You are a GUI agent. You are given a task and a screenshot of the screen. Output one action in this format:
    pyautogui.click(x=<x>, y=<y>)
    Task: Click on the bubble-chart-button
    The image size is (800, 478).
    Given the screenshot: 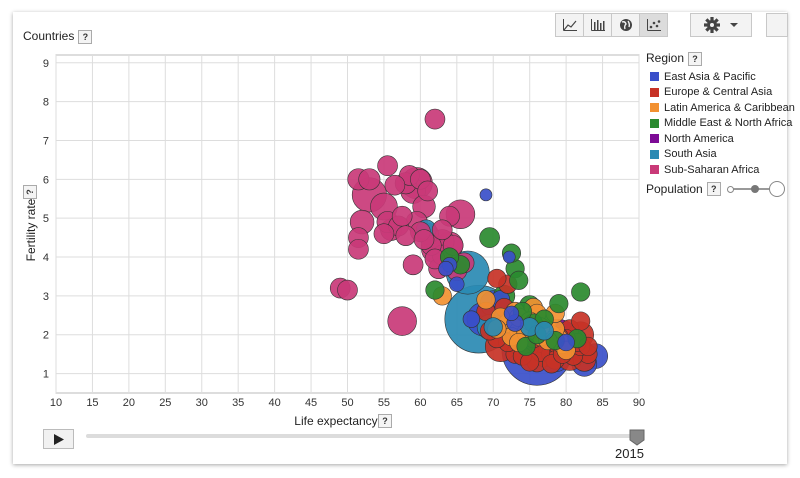 What is the action you would take?
    pyautogui.click(x=653, y=25)
    